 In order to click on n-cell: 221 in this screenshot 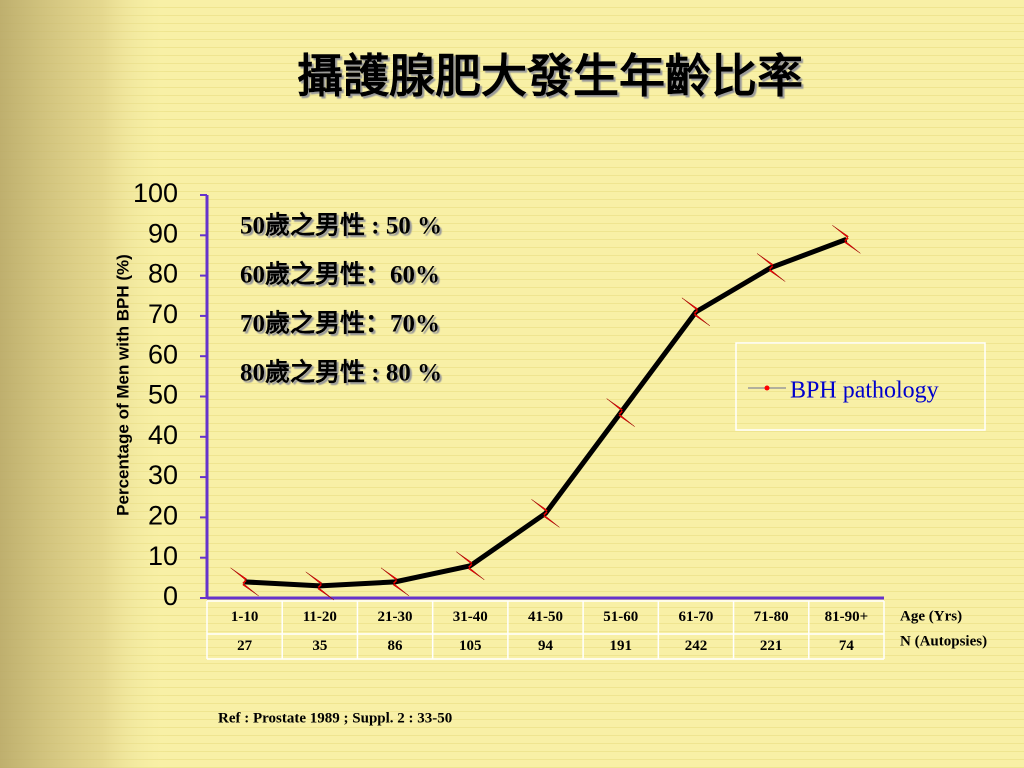, I will do `click(771, 646)`.